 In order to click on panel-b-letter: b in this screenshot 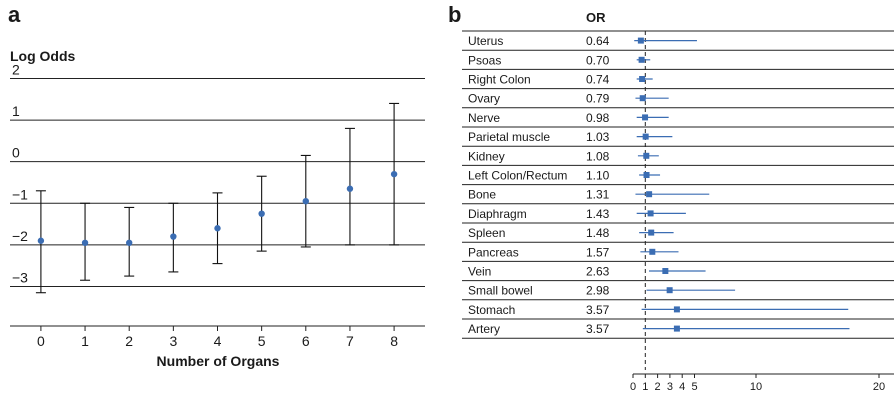, I will do `click(454, 14)`.